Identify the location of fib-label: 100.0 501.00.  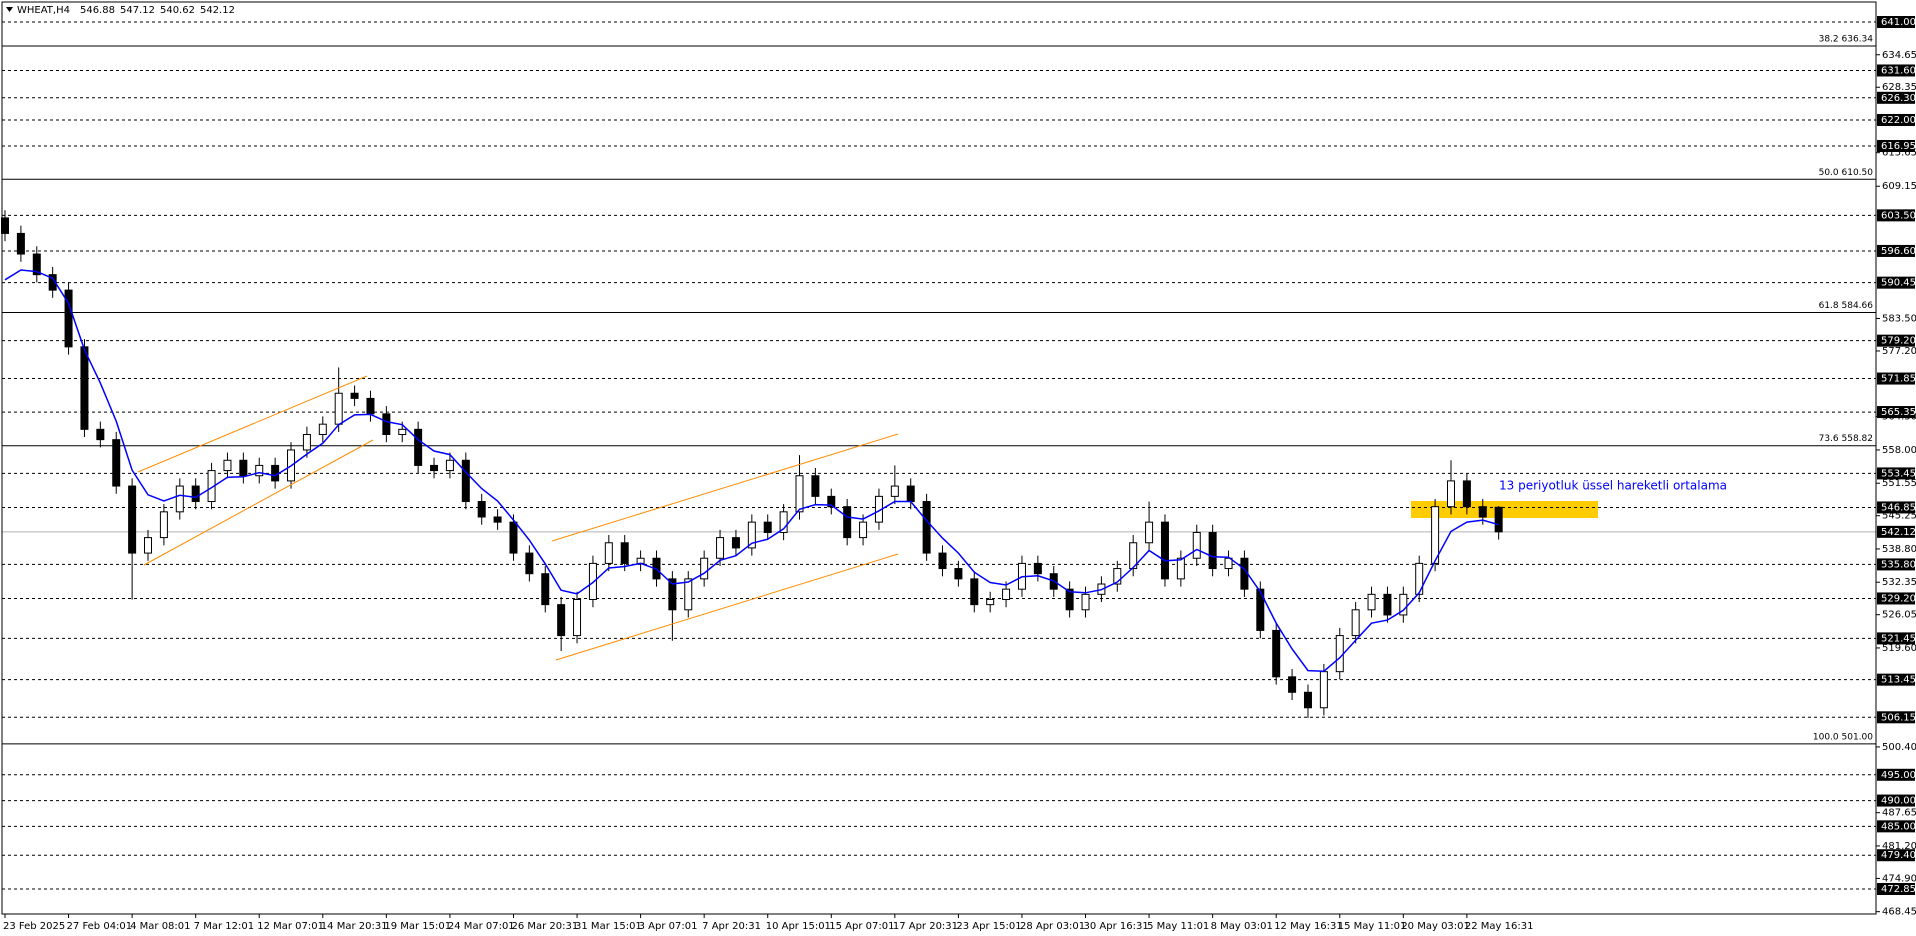
(1843, 737).